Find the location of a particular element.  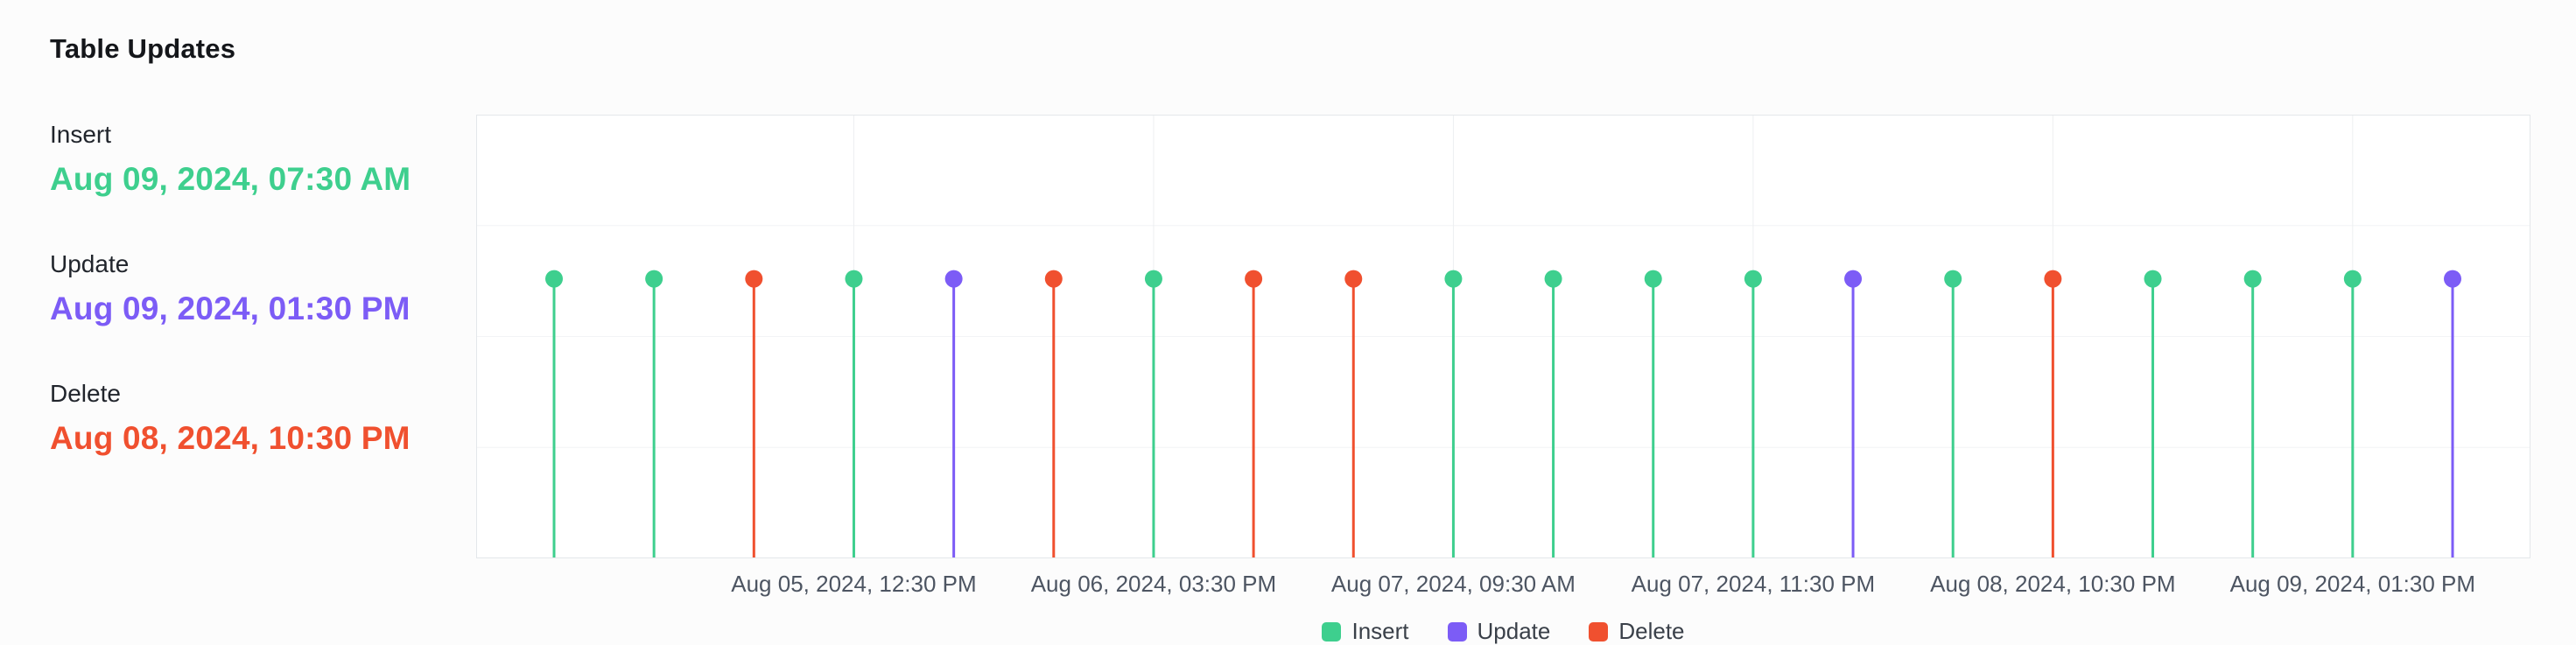

update-label: Update is located at coordinates (90, 263).